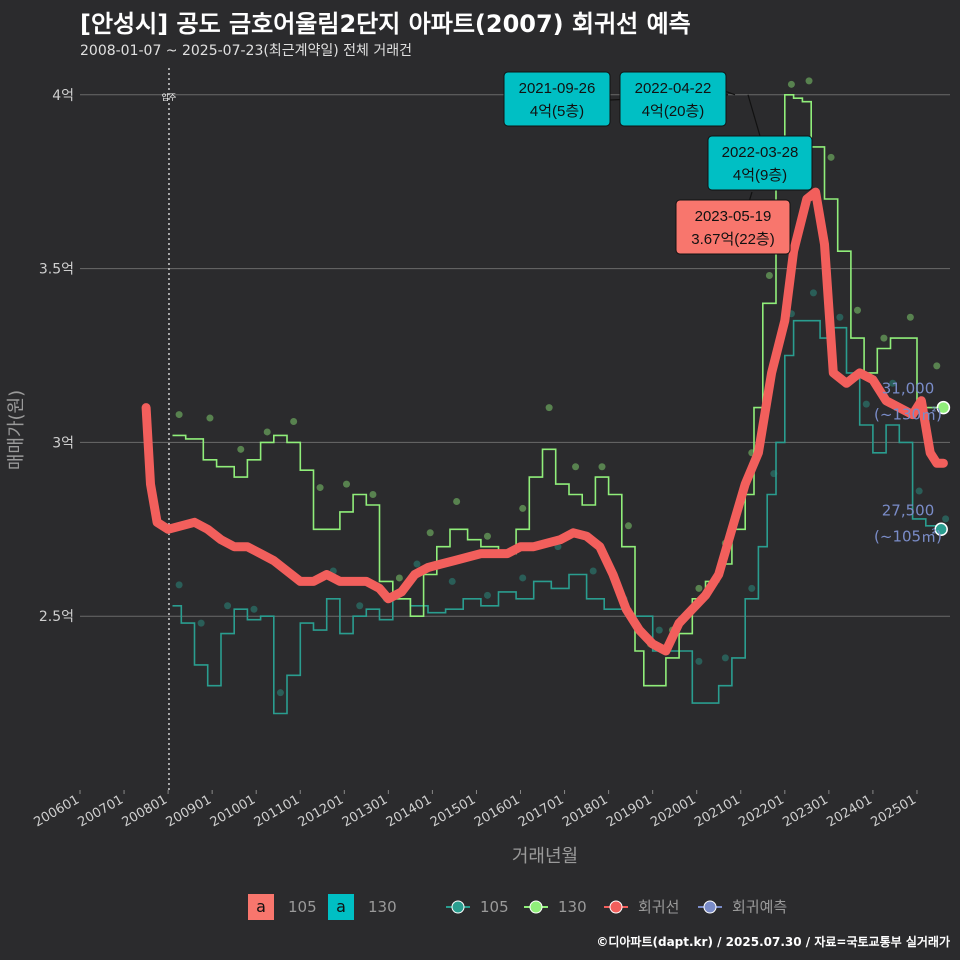 This screenshot has width=960, height=960. Describe the element at coordinates (63, 443) in the screenshot. I see `y-tick-label: 3억` at that location.